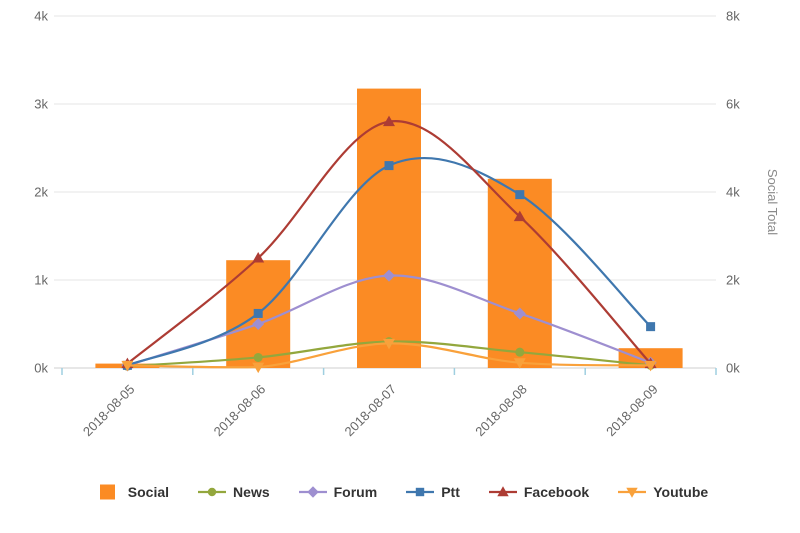  What do you see at coordinates (733, 192) in the screenshot?
I see `right-axis-tick-label: 4k` at bounding box center [733, 192].